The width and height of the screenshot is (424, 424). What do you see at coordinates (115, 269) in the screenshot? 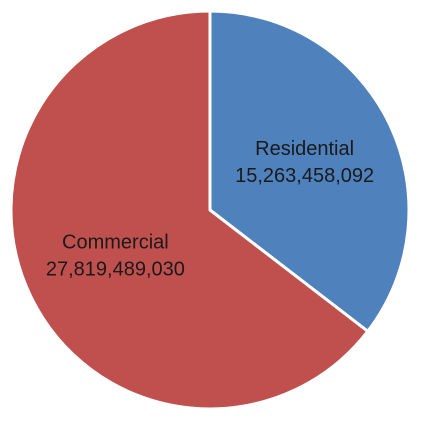
I see `slice-value-commercial: 27,819,489,030` at bounding box center [115, 269].